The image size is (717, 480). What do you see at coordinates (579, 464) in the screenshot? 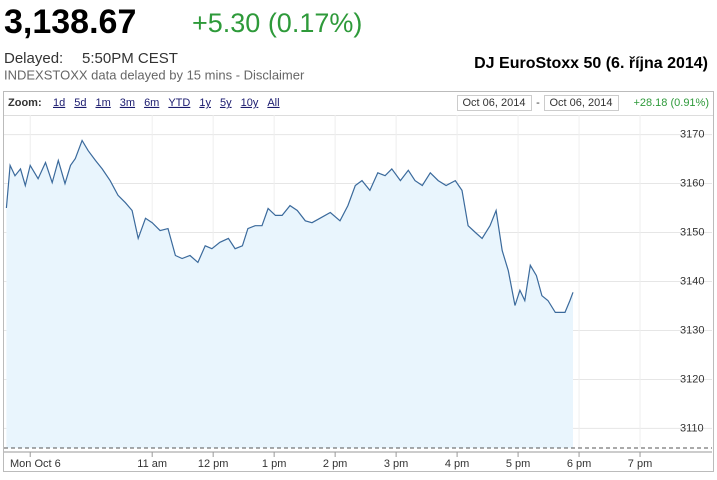
I see `x-tick-label: 6 pm` at bounding box center [579, 464].